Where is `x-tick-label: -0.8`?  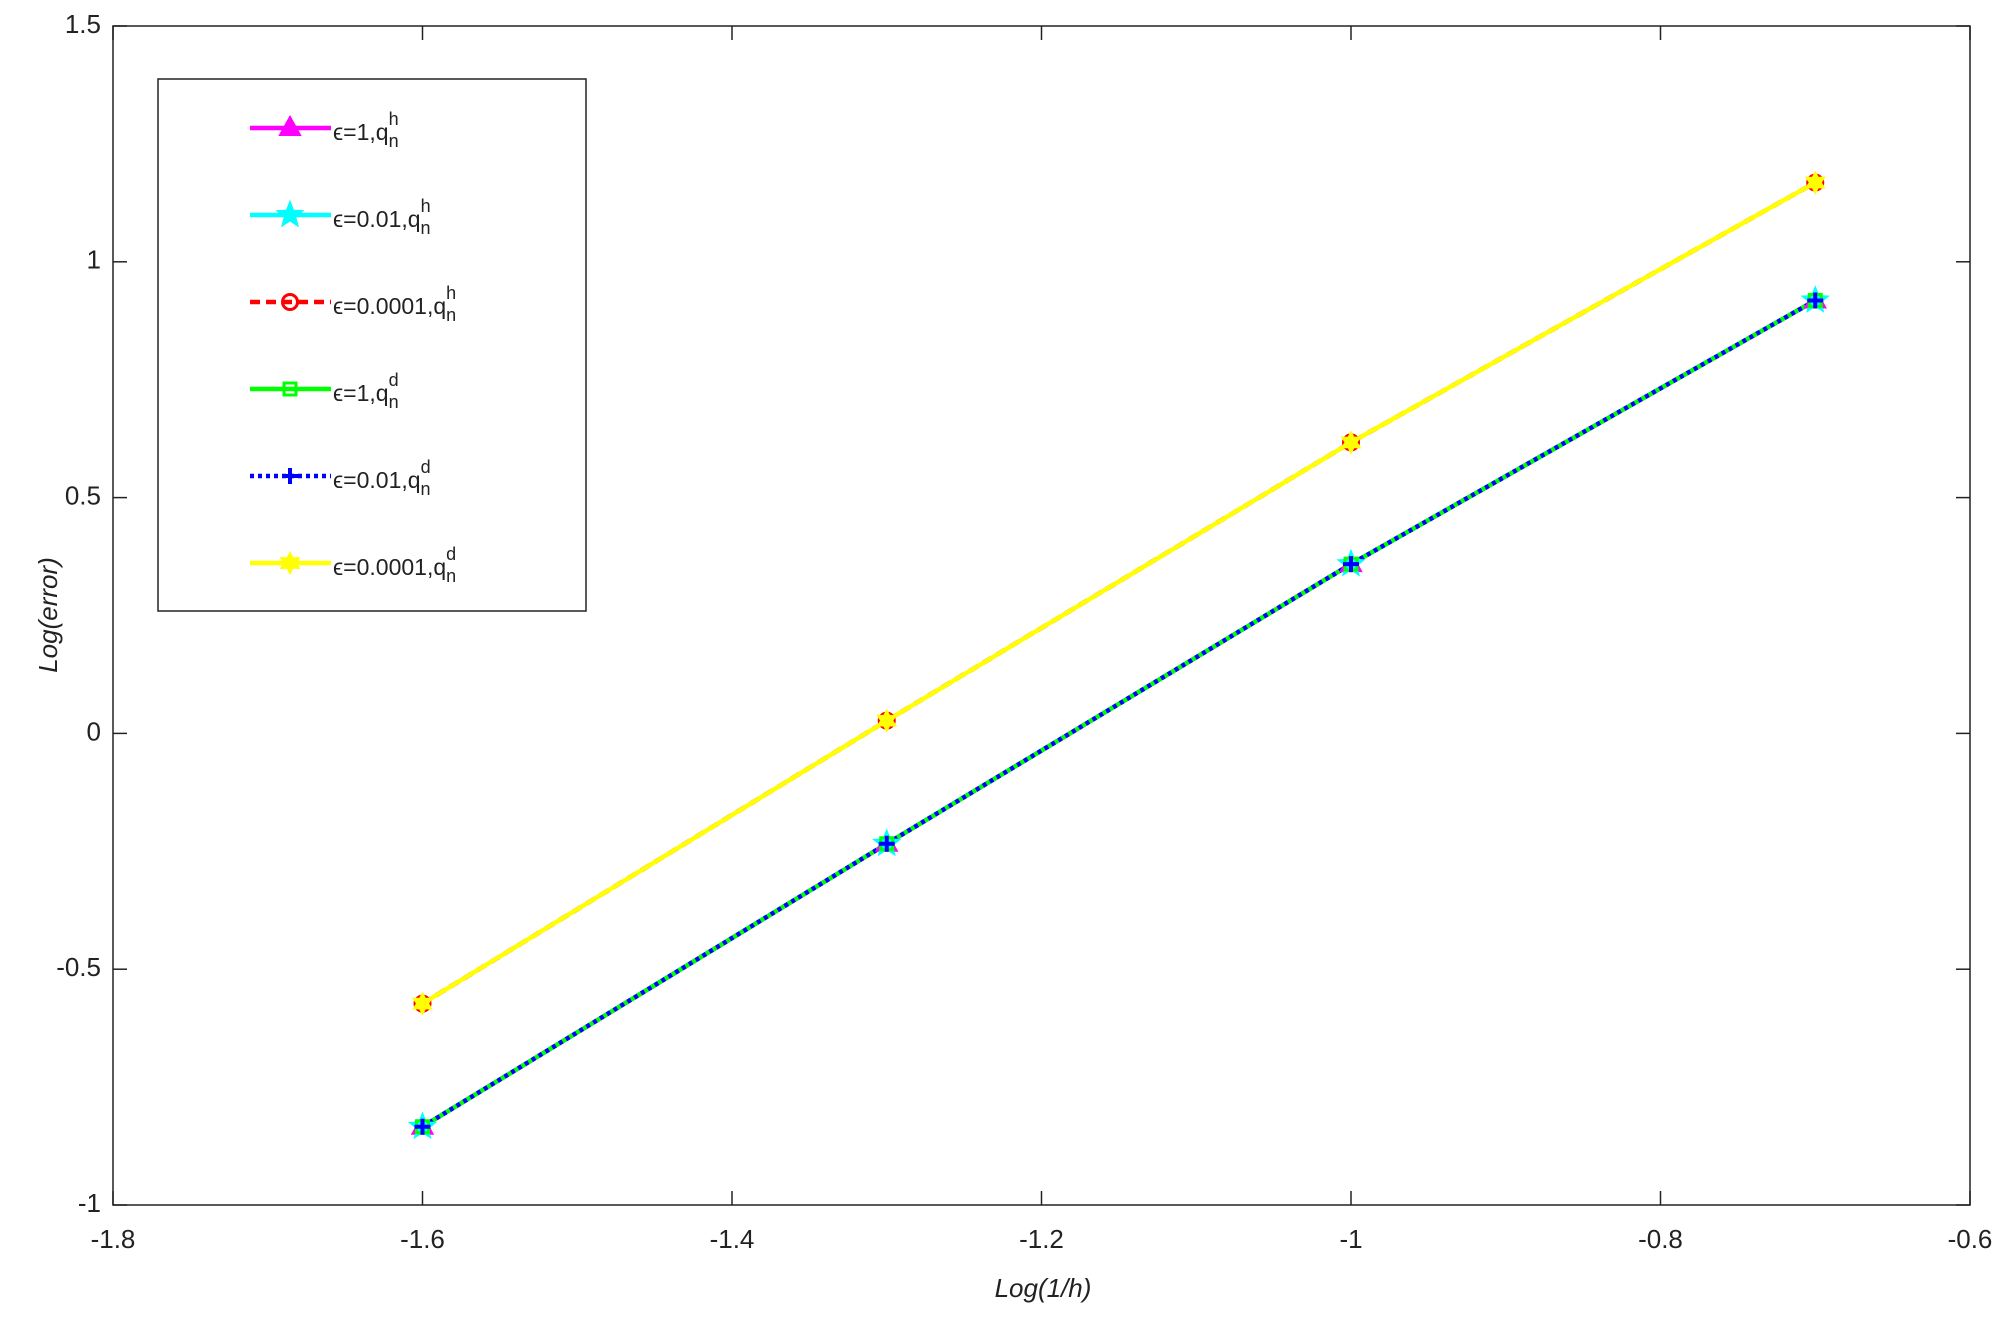 x-tick-label: -0.8 is located at coordinates (1660, 1239).